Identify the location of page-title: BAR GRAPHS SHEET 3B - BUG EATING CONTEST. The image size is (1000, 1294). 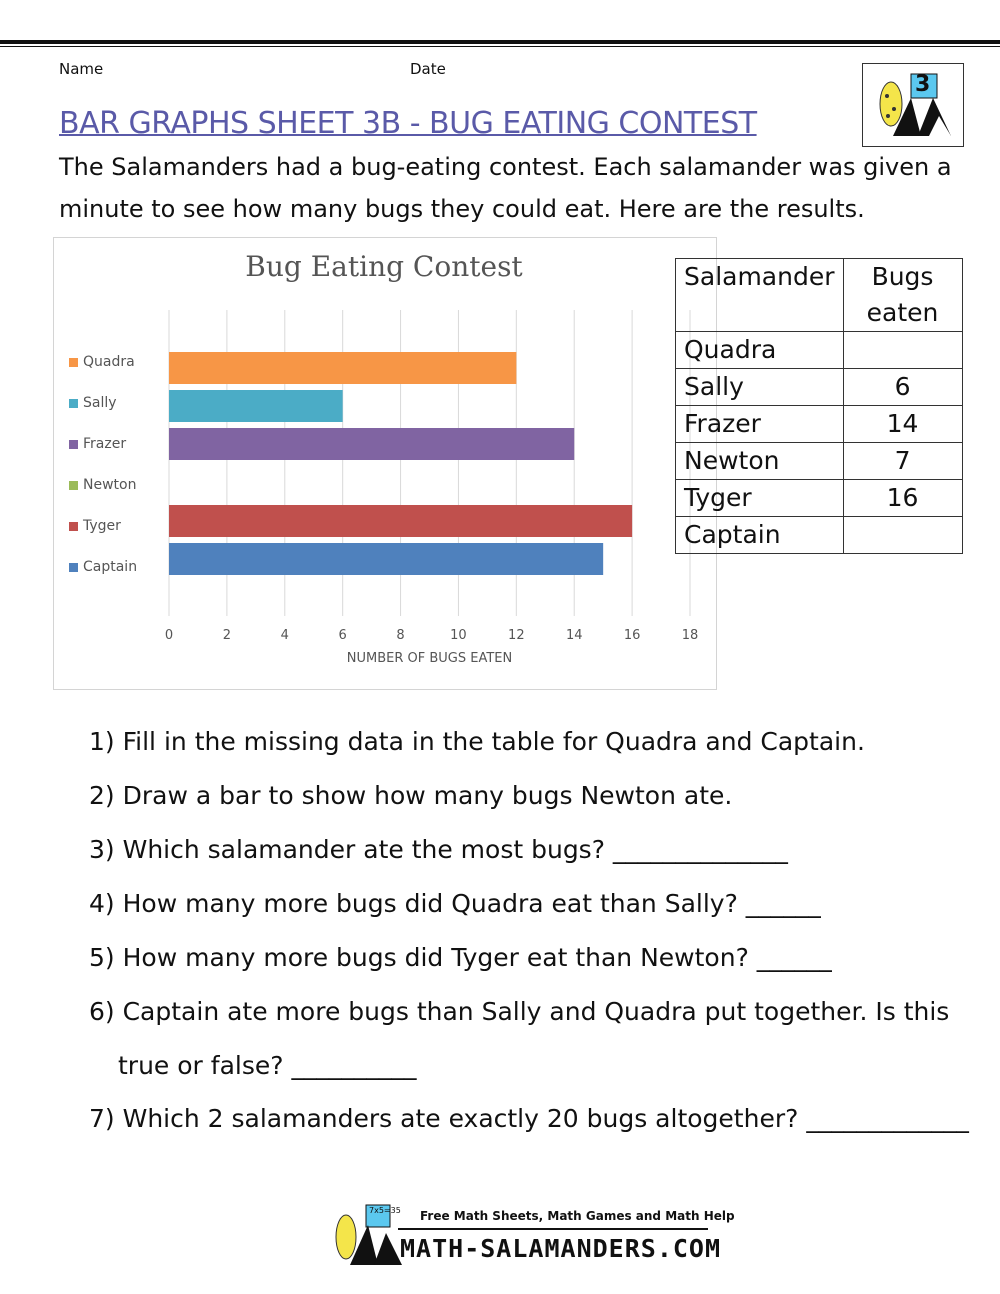
(408, 123).